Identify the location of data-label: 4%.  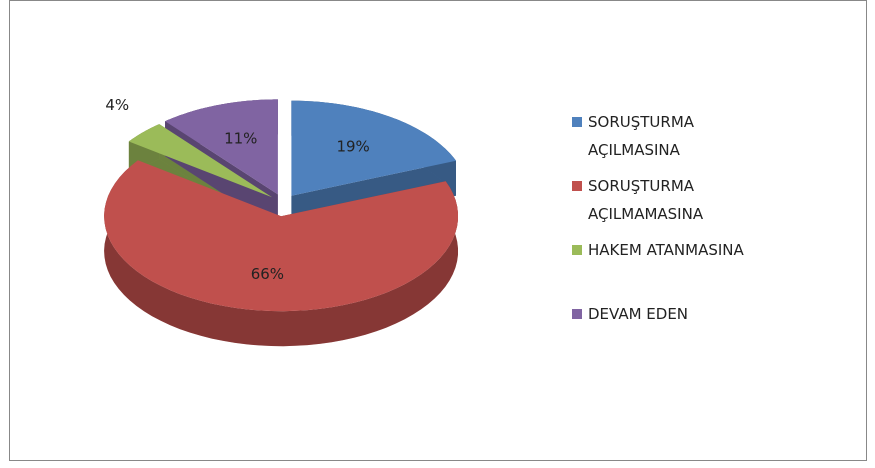
(117, 105).